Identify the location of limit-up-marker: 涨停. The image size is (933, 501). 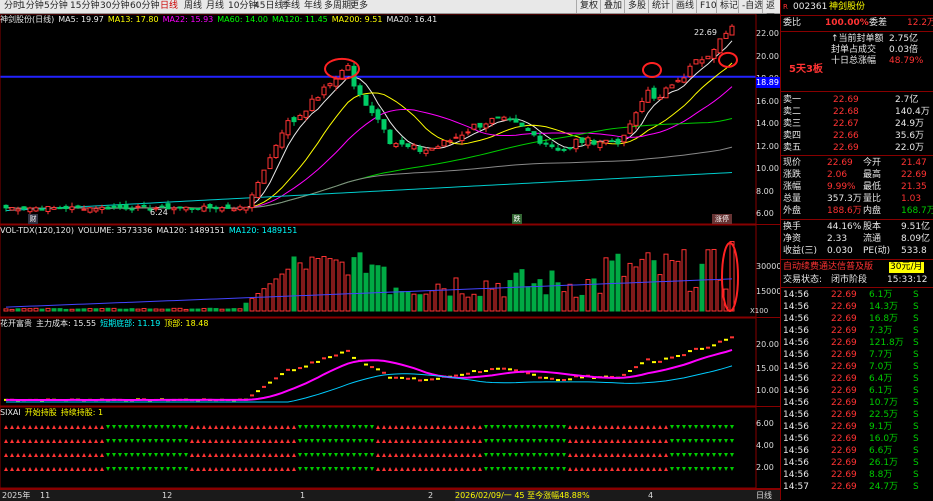
(722, 219).